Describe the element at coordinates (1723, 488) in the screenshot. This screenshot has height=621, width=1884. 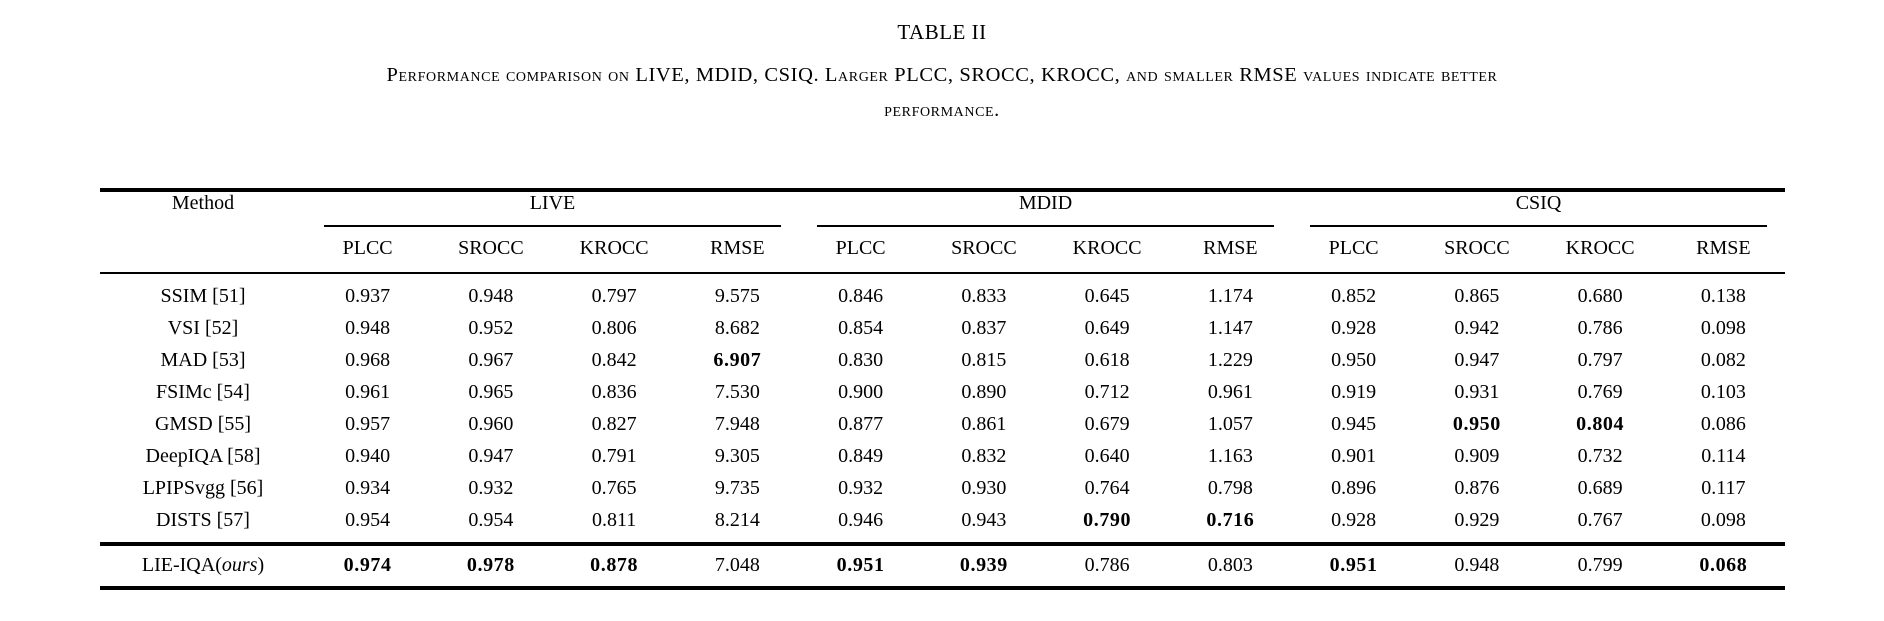
I see `metric-value: 0.117` at that location.